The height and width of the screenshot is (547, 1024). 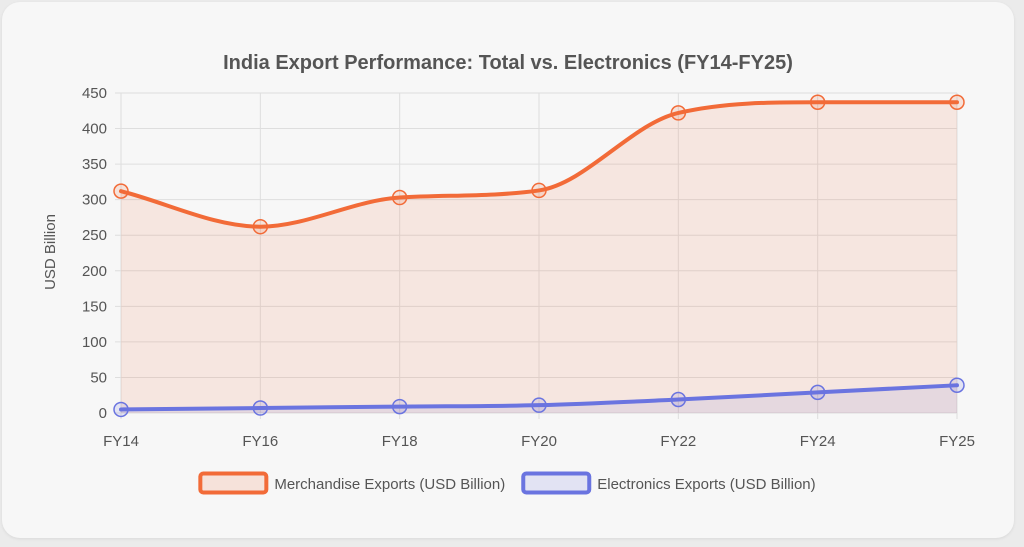 I want to click on x-tick-label: FY18, so click(x=400, y=441).